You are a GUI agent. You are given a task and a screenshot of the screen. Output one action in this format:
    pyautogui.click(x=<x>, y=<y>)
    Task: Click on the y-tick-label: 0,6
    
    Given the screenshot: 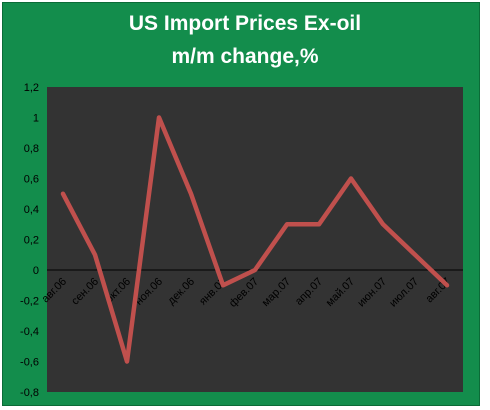 What is the action you would take?
    pyautogui.click(x=31, y=180)
    